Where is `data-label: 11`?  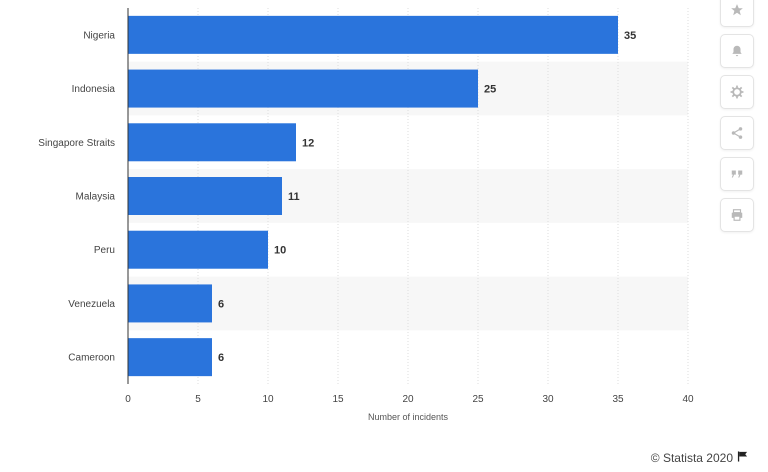 data-label: 11 is located at coordinates (294, 197).